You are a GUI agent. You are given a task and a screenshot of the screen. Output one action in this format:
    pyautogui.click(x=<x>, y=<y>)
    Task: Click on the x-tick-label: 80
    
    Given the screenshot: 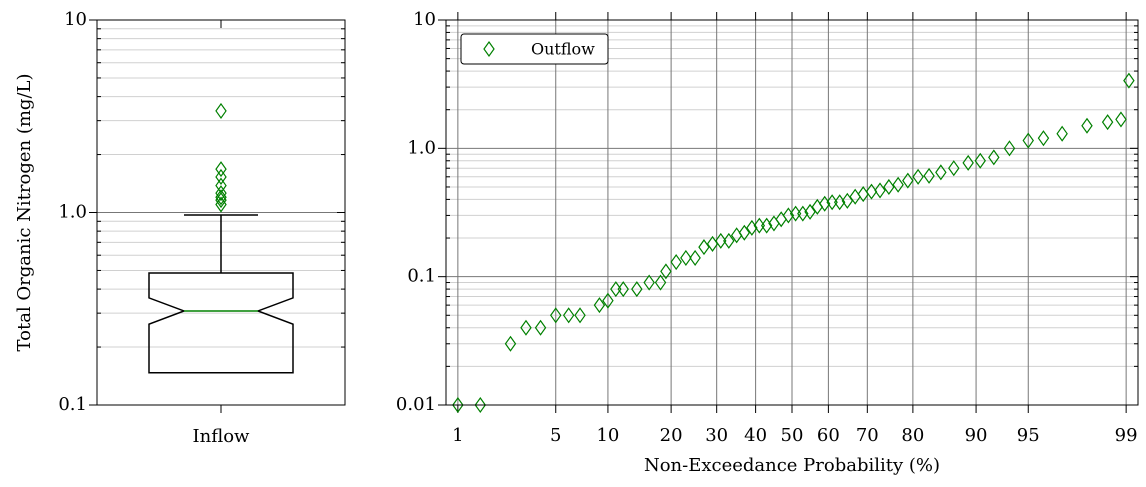 What is the action you would take?
    pyautogui.click(x=912, y=435)
    